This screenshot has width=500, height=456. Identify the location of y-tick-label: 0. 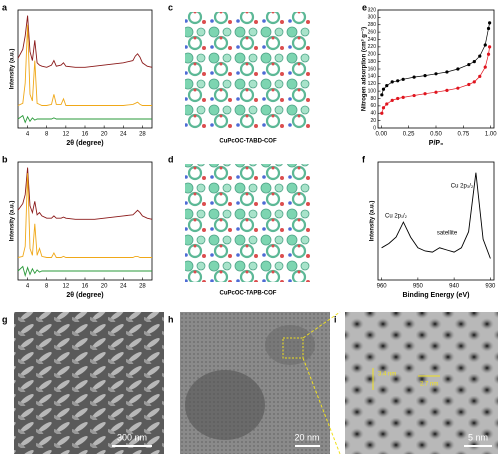
(374, 128).